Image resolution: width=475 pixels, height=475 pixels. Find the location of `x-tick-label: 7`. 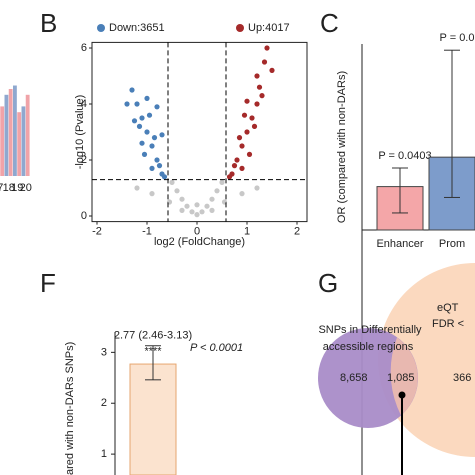

x-tick-label: 7 is located at coordinates (1, 188).